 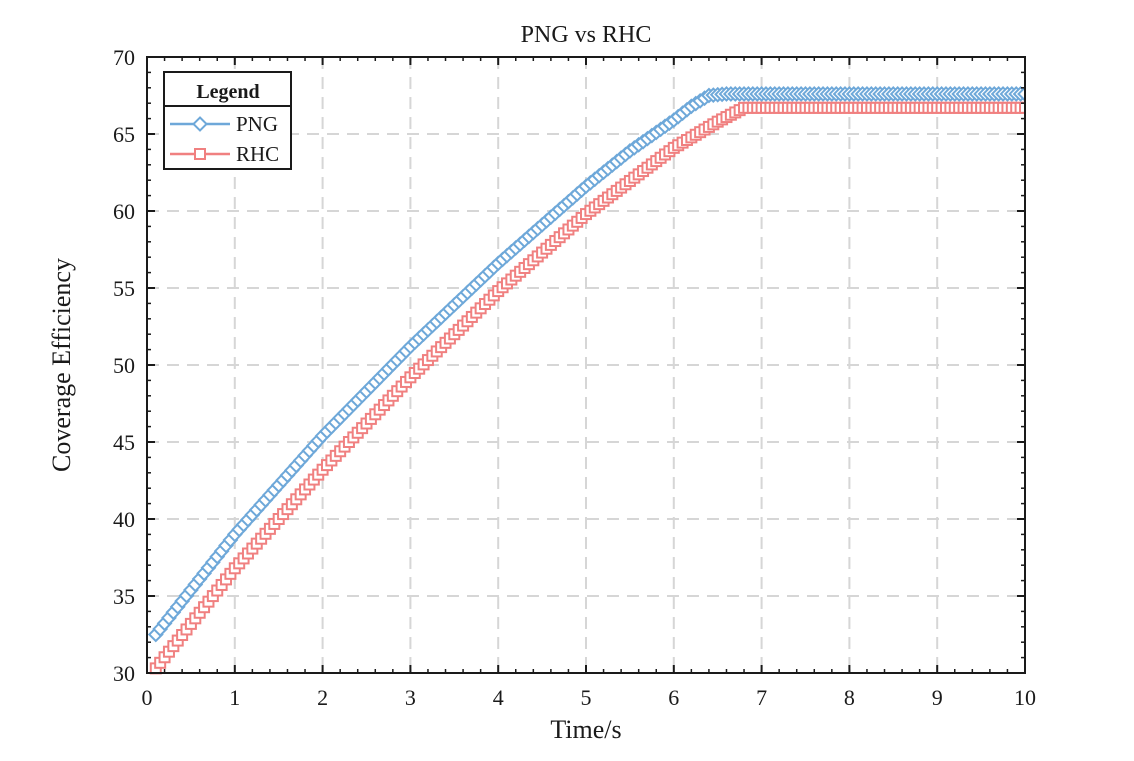 What do you see at coordinates (1022, 107) in the screenshot?
I see `data-point-rhc` at bounding box center [1022, 107].